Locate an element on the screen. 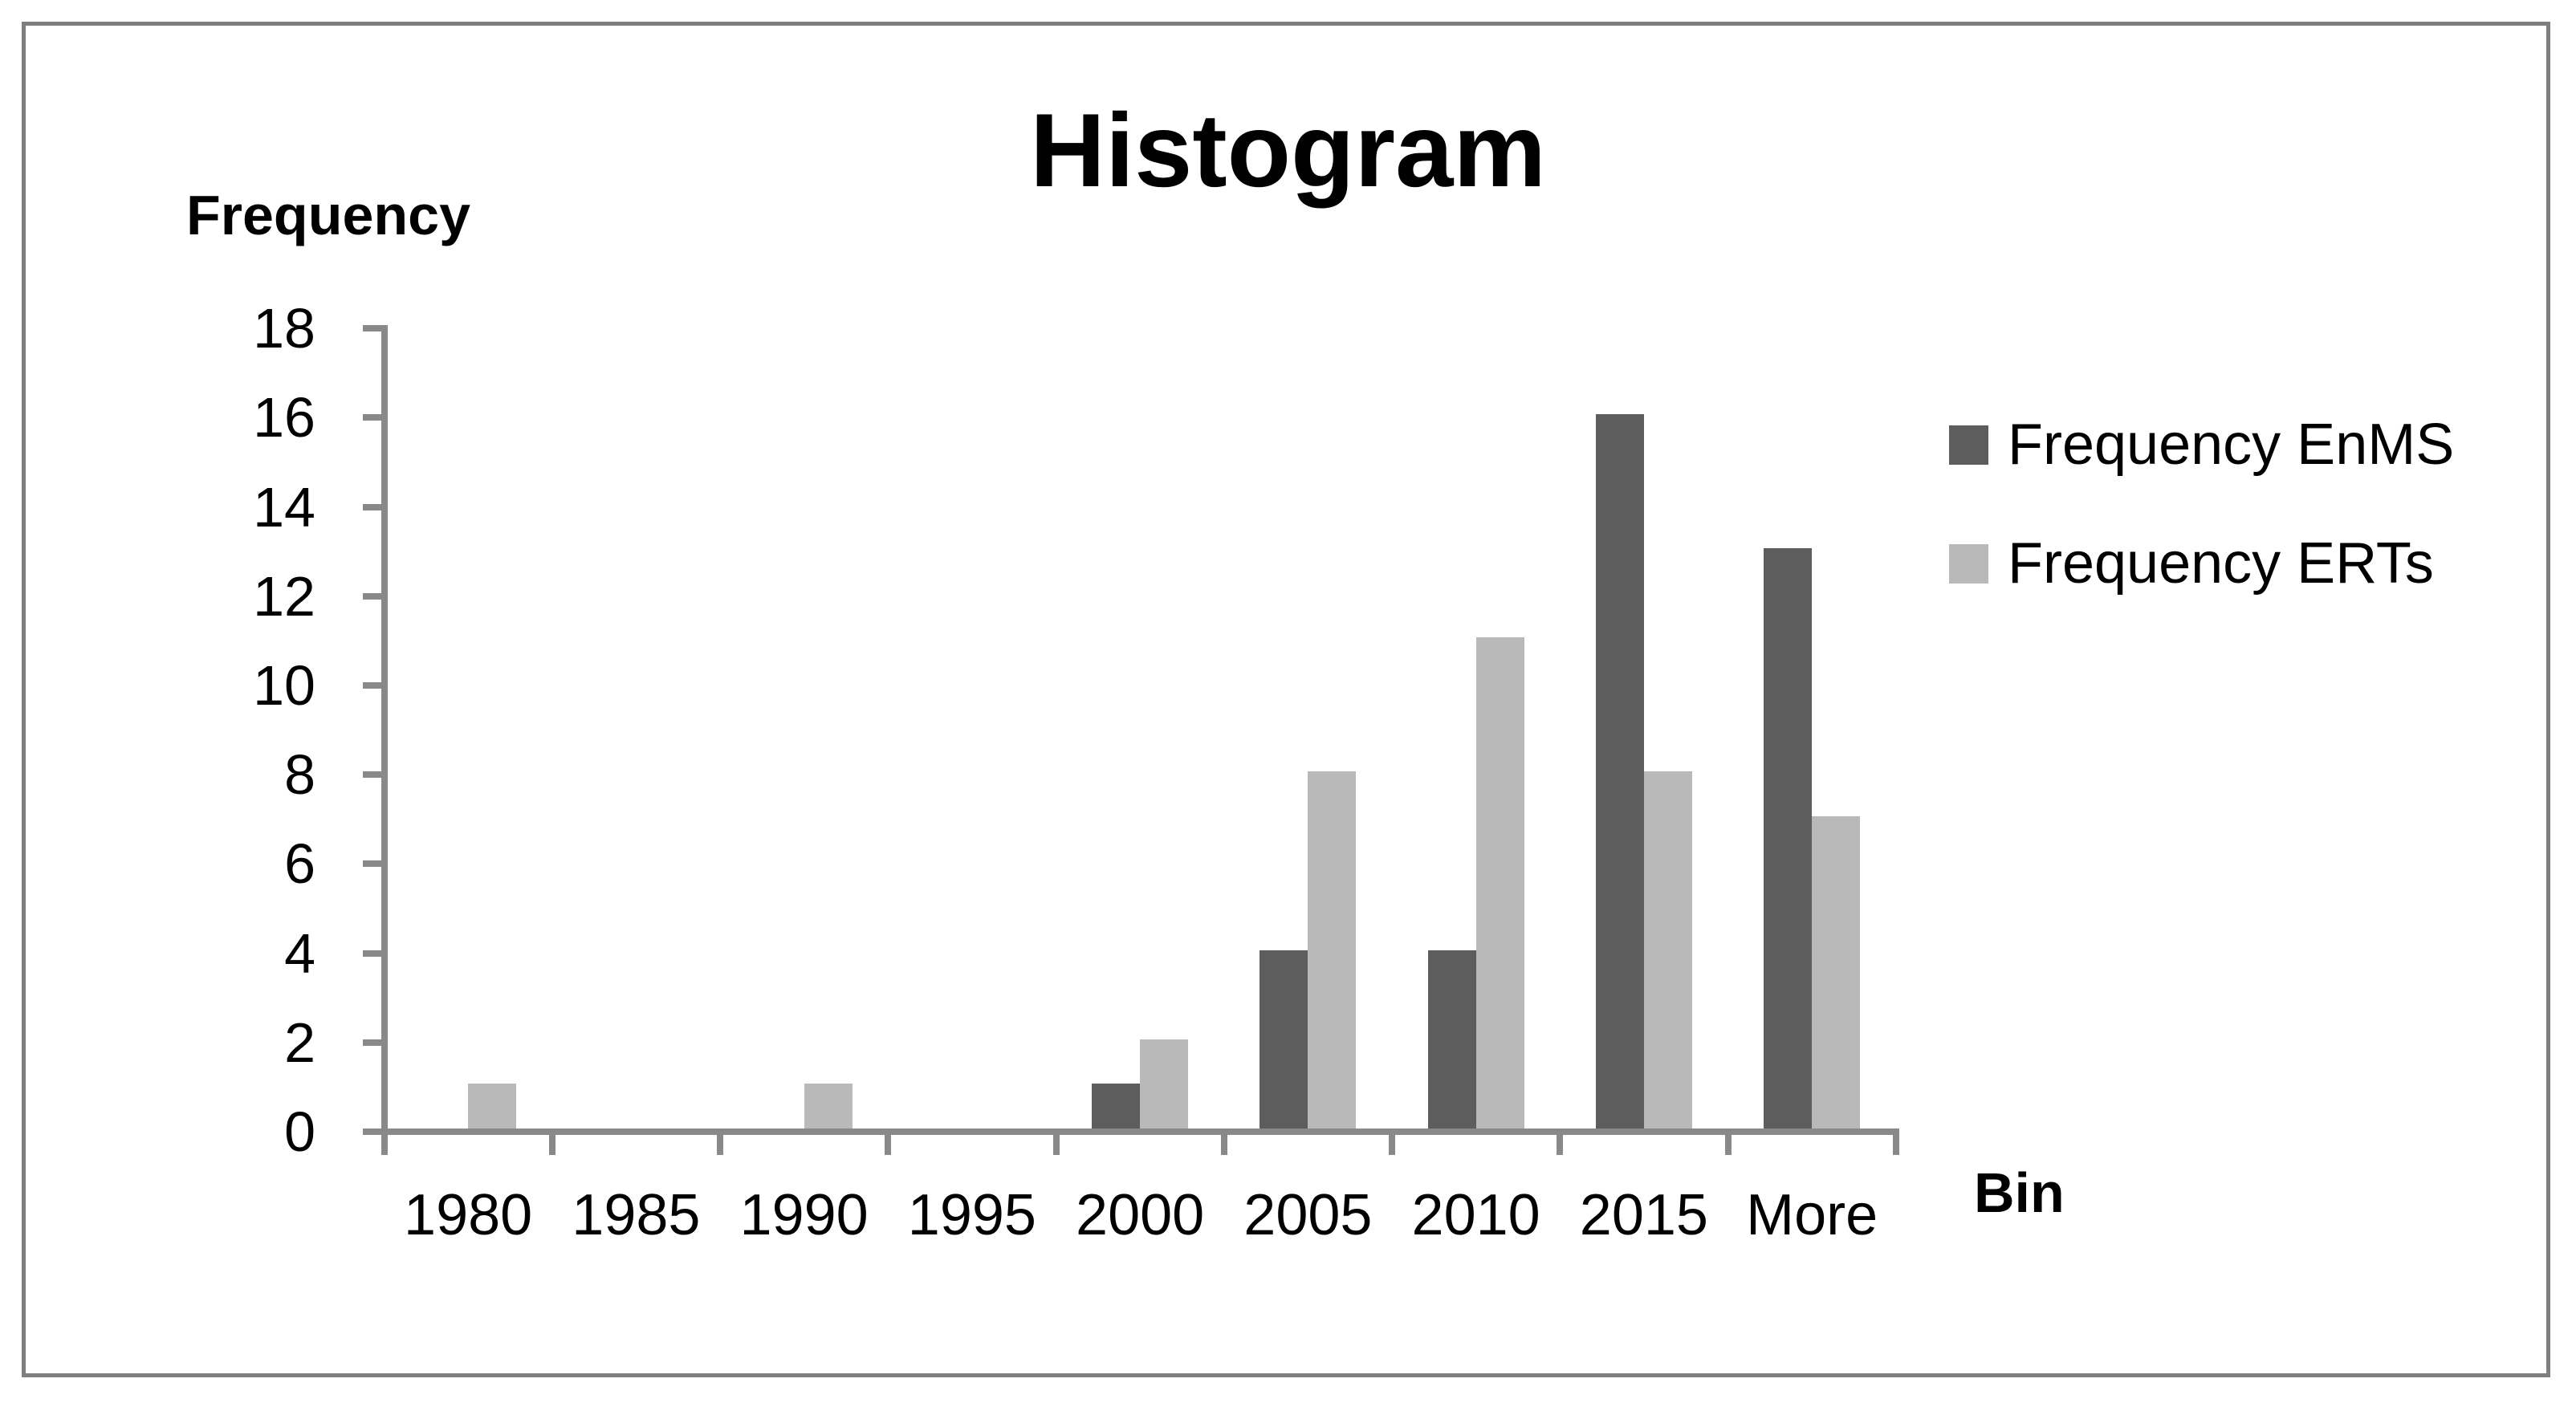  y-tick-label-12: 12 is located at coordinates (284, 596).